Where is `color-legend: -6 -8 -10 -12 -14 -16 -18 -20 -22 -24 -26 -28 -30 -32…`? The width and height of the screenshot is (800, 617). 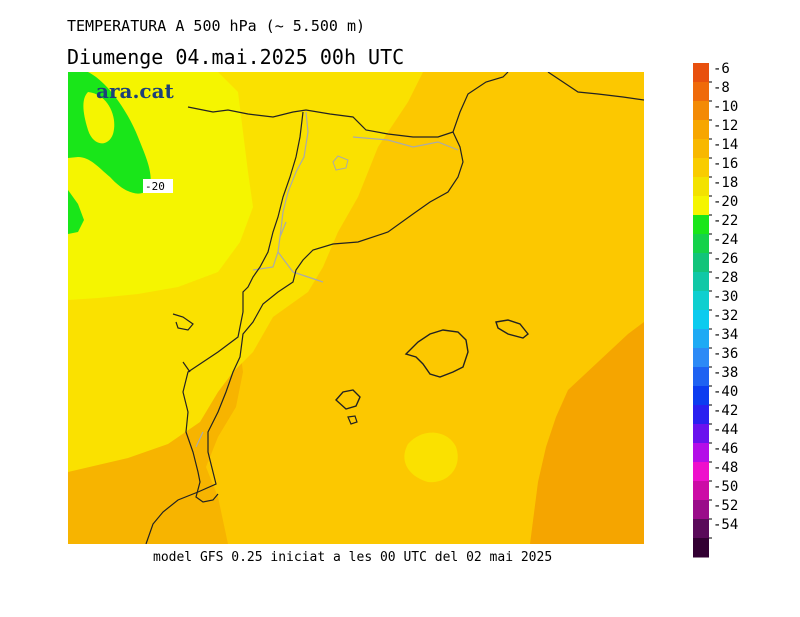 color-legend: -6 -8 -10 -12 -14 -16 -18 -20 -22 -24 -26 -28 -30 -32… is located at coordinates (715, 309).